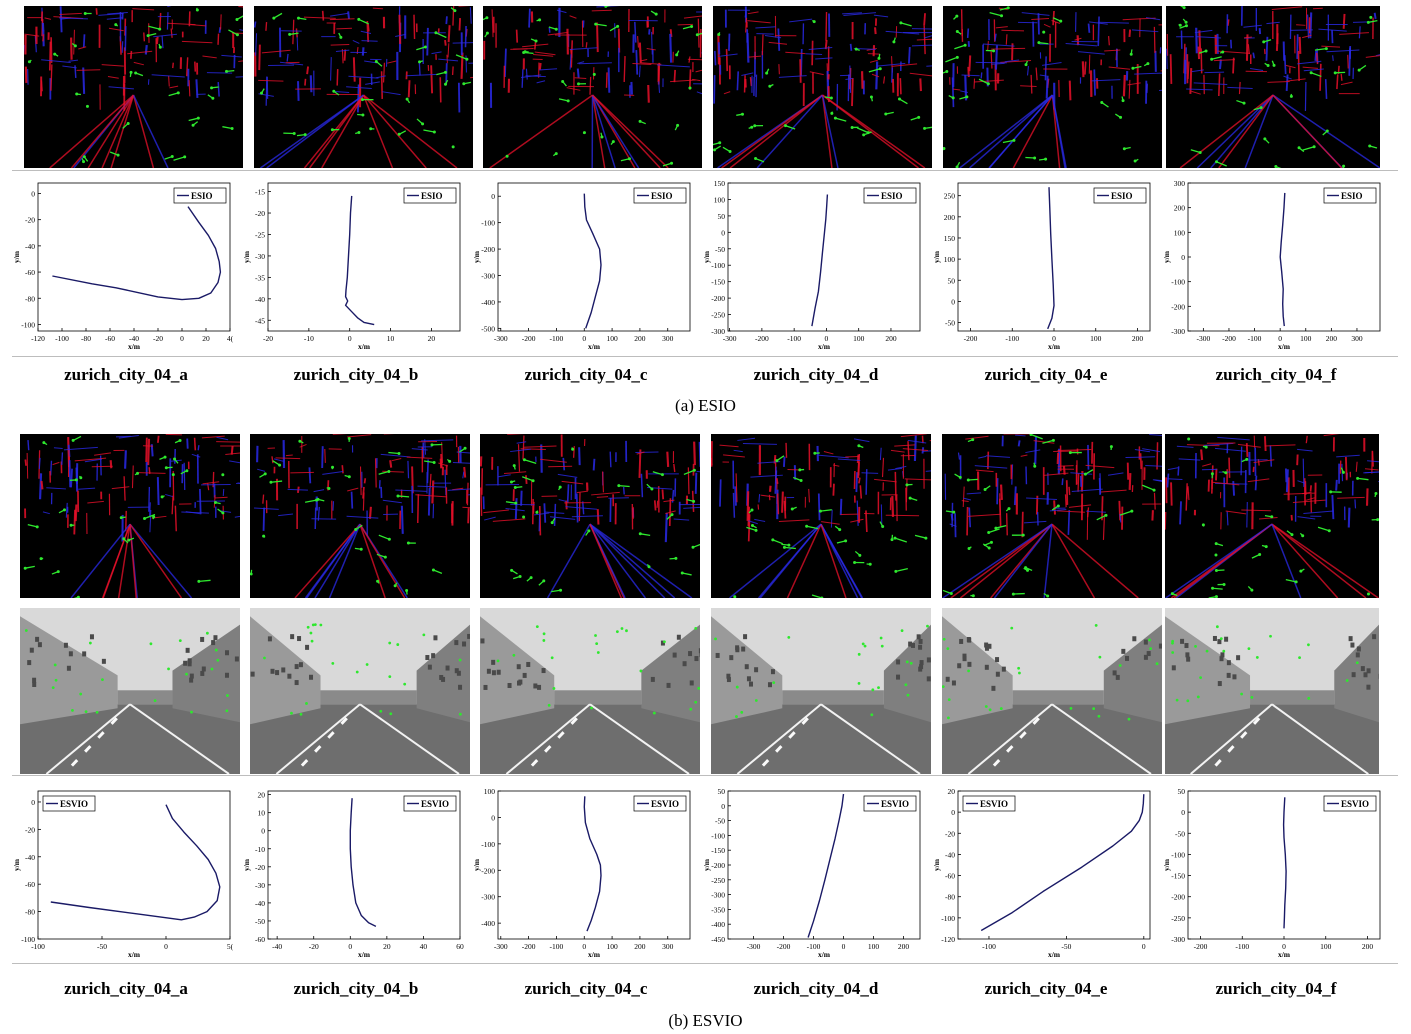 The width and height of the screenshot is (1411, 1034). Describe the element at coordinates (38, 338) in the screenshot. I see `x-tick-label: -120` at that location.